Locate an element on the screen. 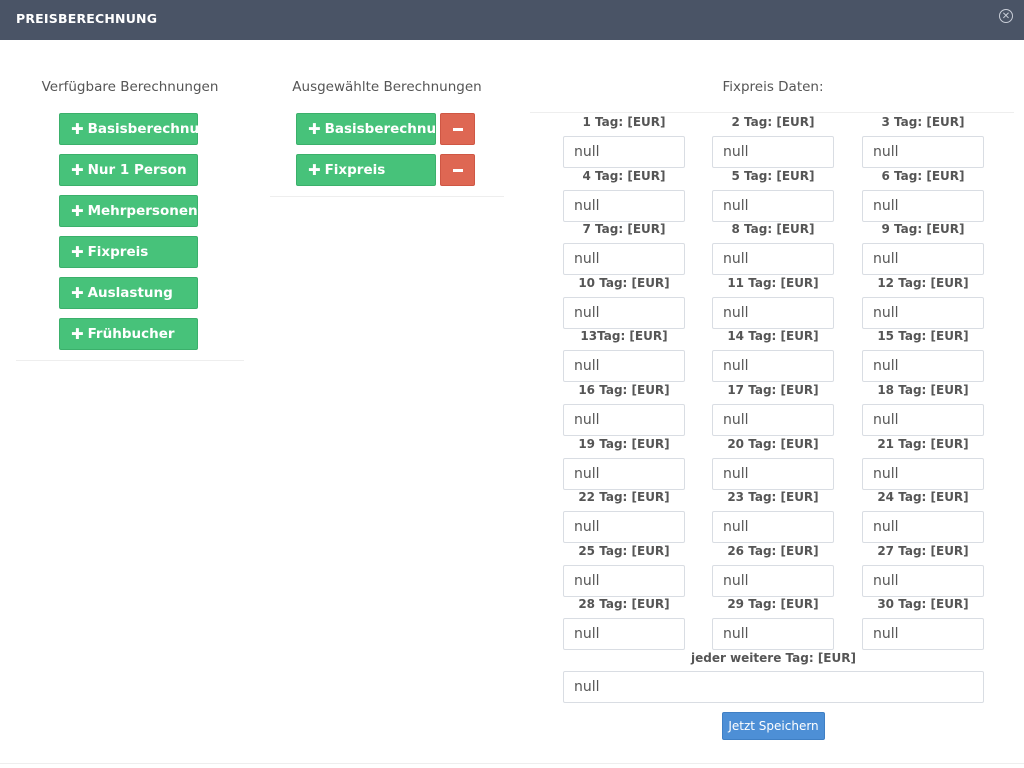 This screenshot has height=768, width=1024. add-calc-label: Frühbucher is located at coordinates (131, 334).